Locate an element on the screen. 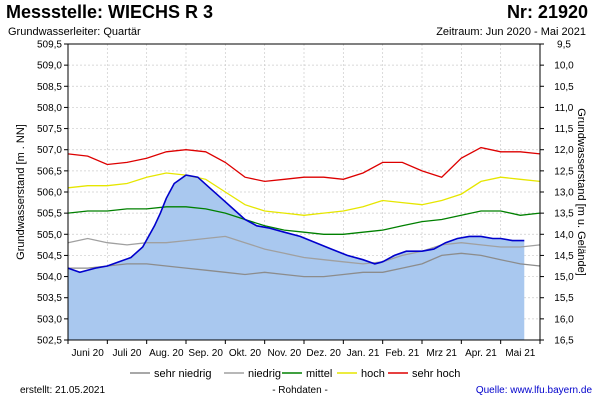  y-tick-label: 508,5 is located at coordinates (49, 87).